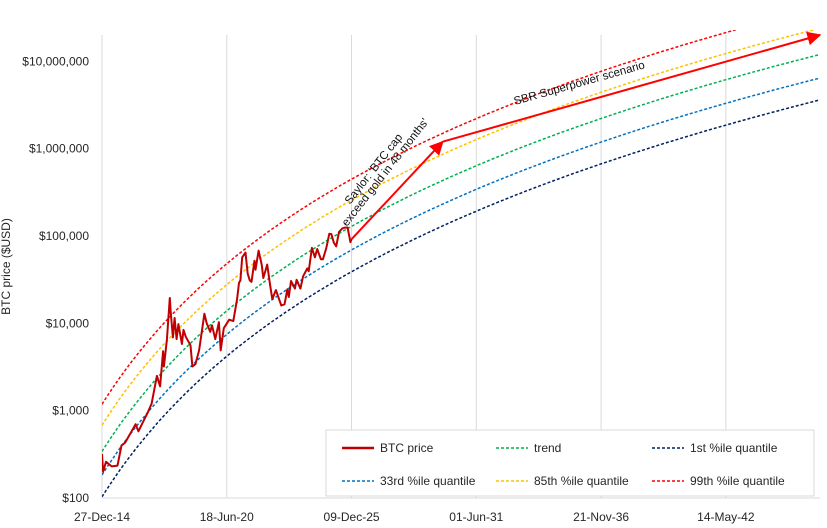  What do you see at coordinates (352, 517) in the screenshot?
I see `x-tick-label: 09-Dec-25` at bounding box center [352, 517].